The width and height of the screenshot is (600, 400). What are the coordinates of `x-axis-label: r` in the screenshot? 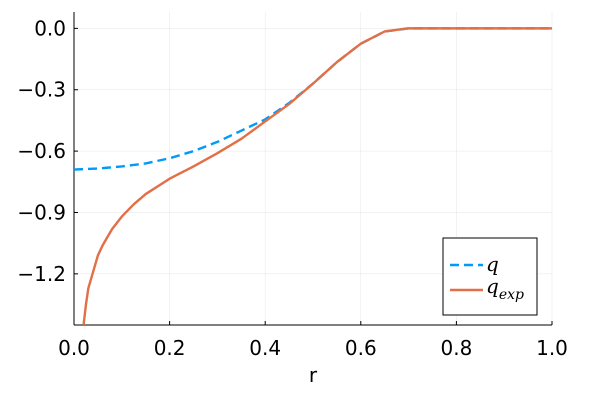 It's located at (313, 375).